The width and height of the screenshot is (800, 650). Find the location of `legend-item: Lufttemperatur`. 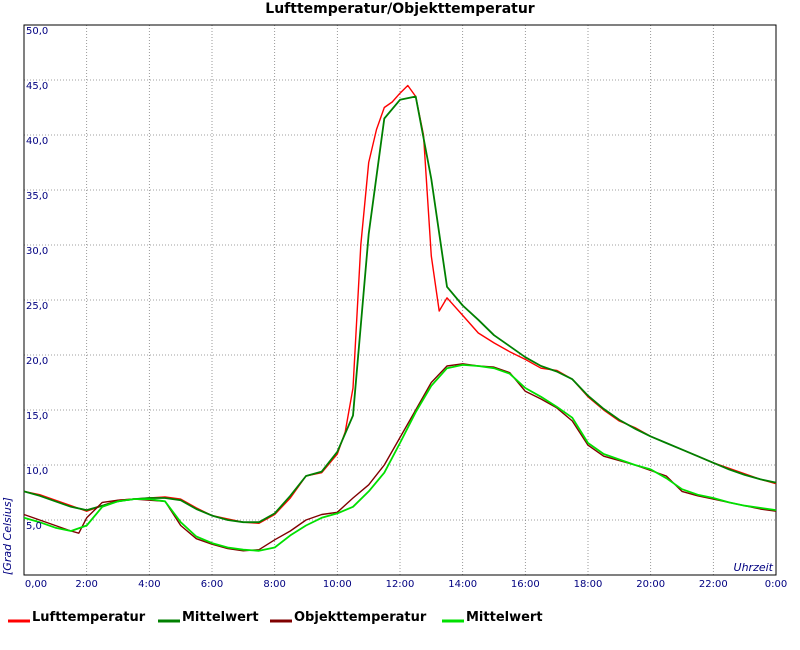

legend-item: Lufttemperatur is located at coordinates (77, 617).